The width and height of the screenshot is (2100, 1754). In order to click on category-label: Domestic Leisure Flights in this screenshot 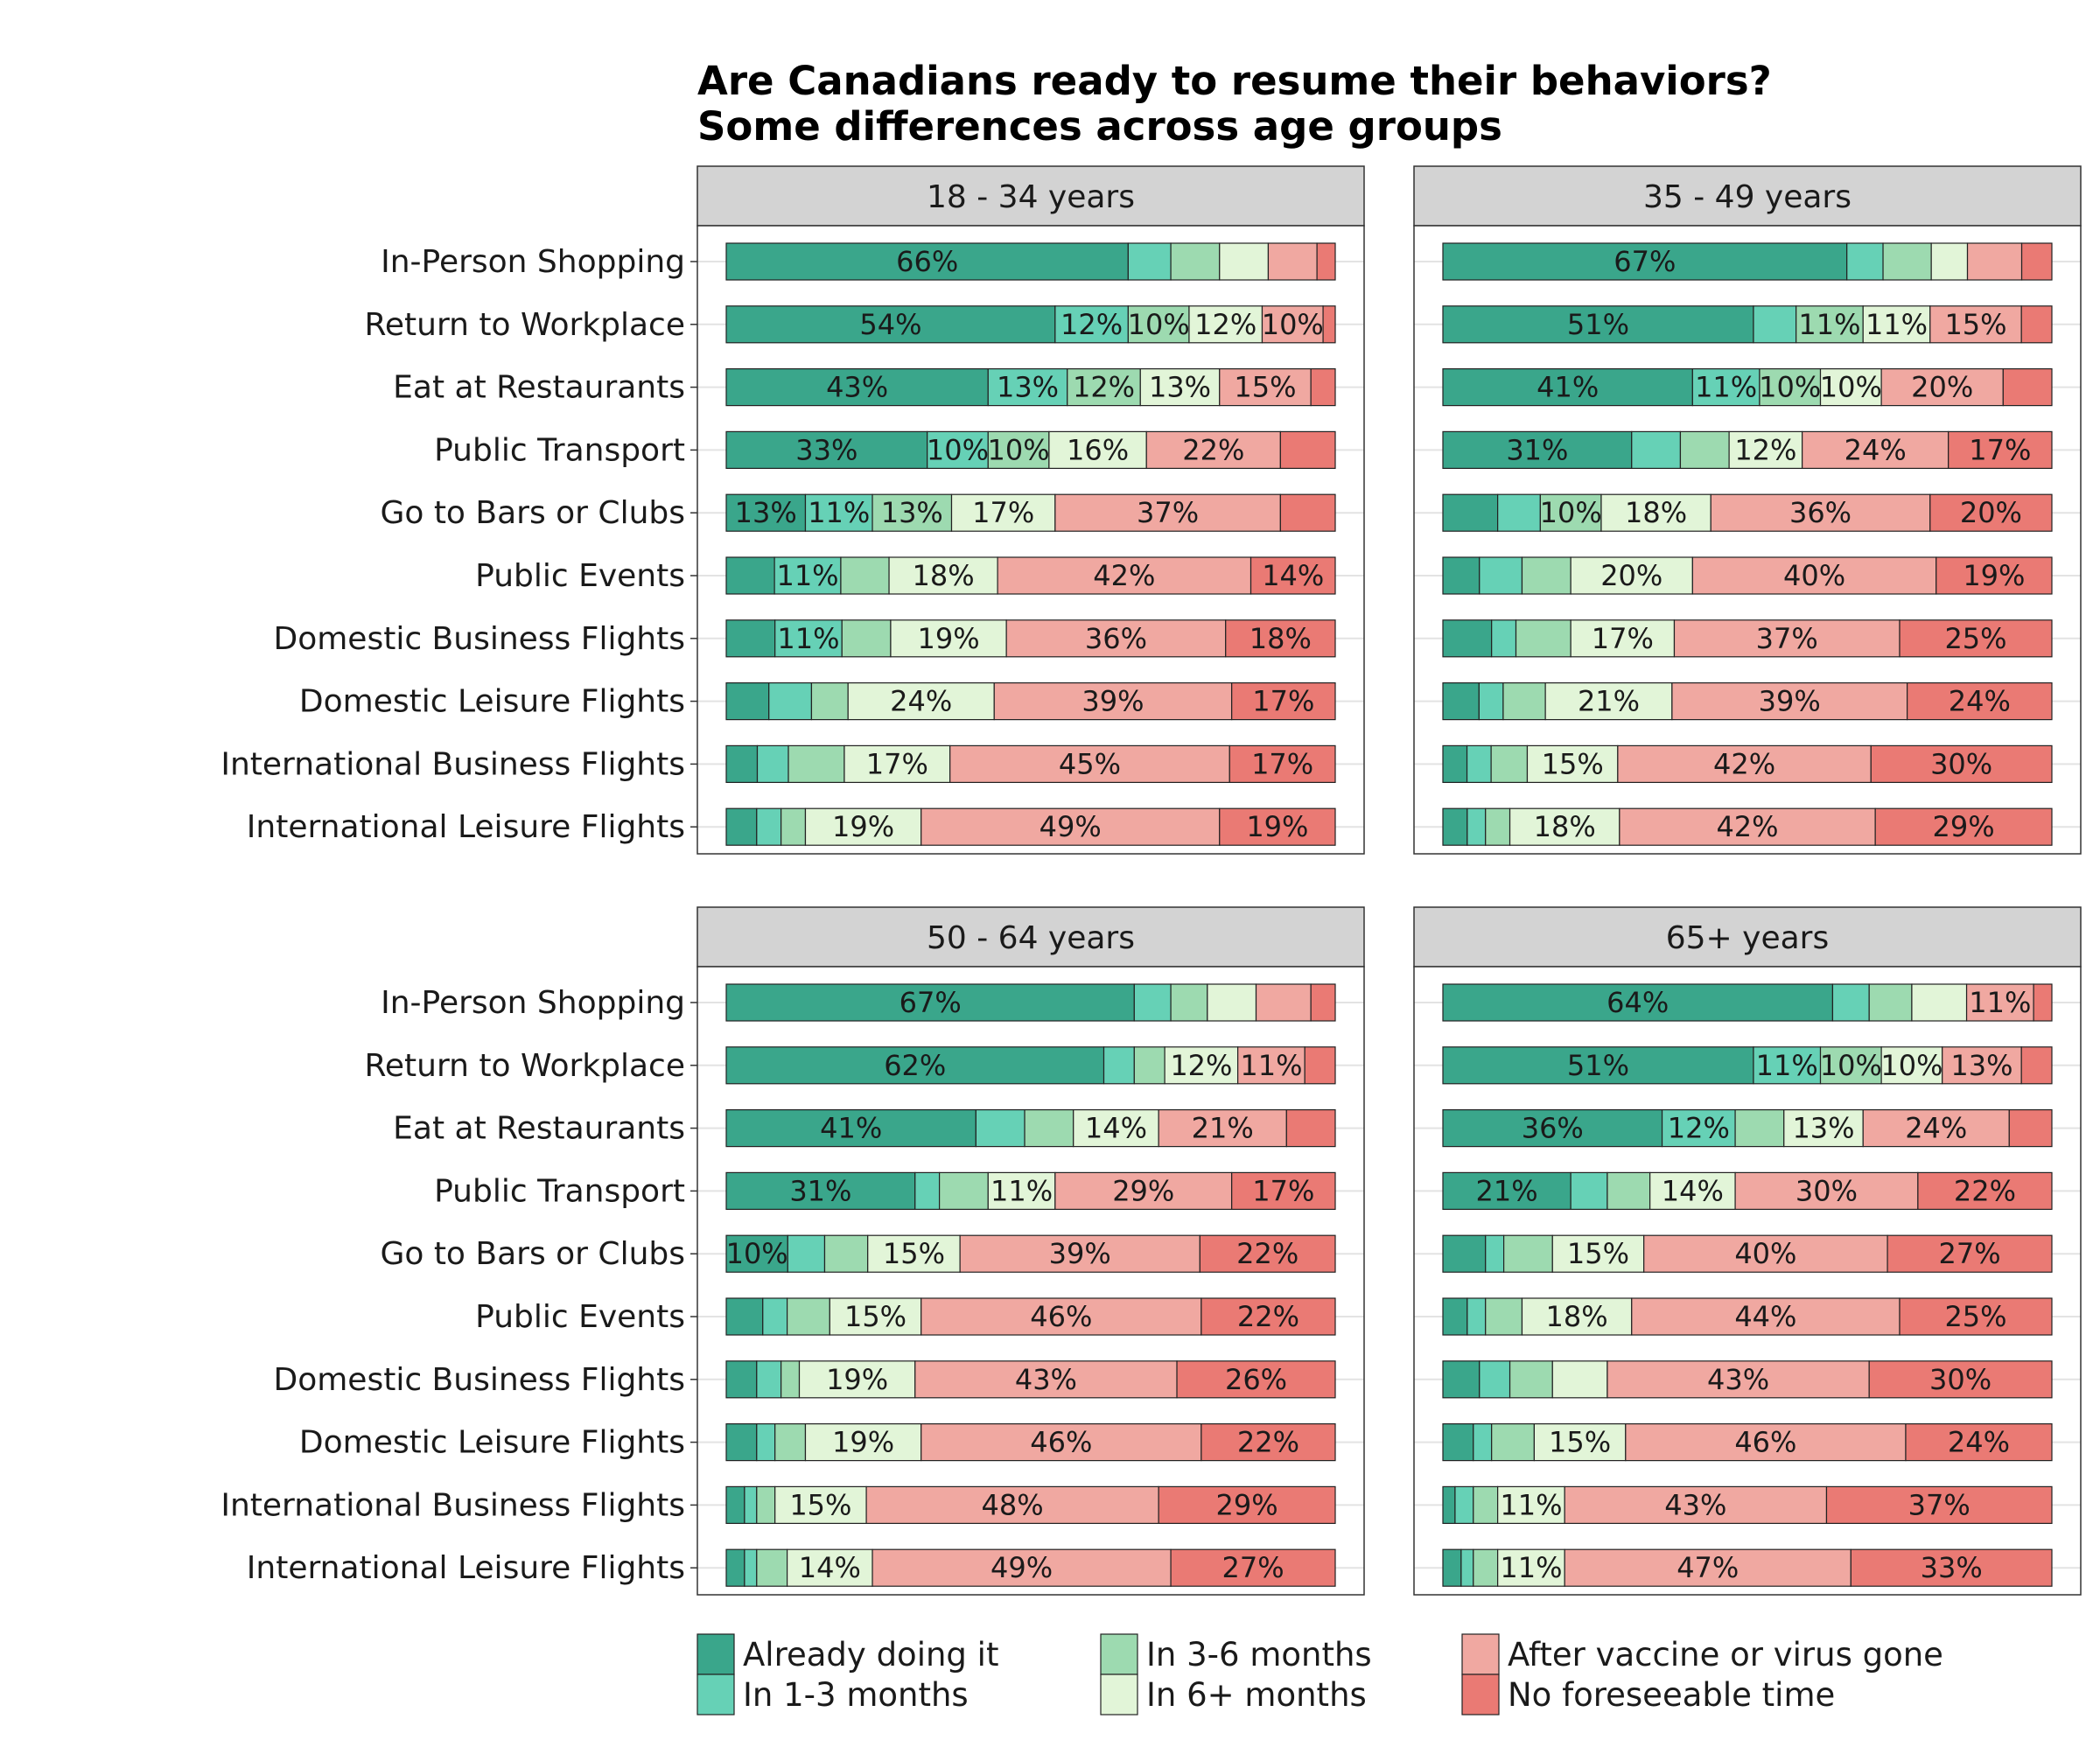, I will do `click(492, 702)`.